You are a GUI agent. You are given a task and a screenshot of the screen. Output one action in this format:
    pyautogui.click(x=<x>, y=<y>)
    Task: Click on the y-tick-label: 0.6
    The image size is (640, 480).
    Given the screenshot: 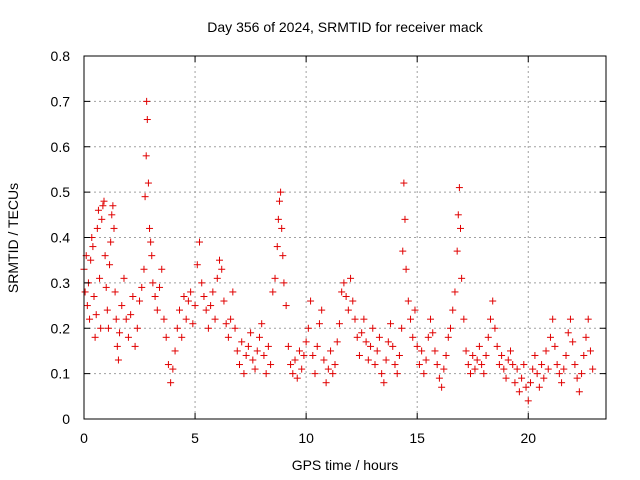 What is the action you would take?
    pyautogui.click(x=61, y=147)
    